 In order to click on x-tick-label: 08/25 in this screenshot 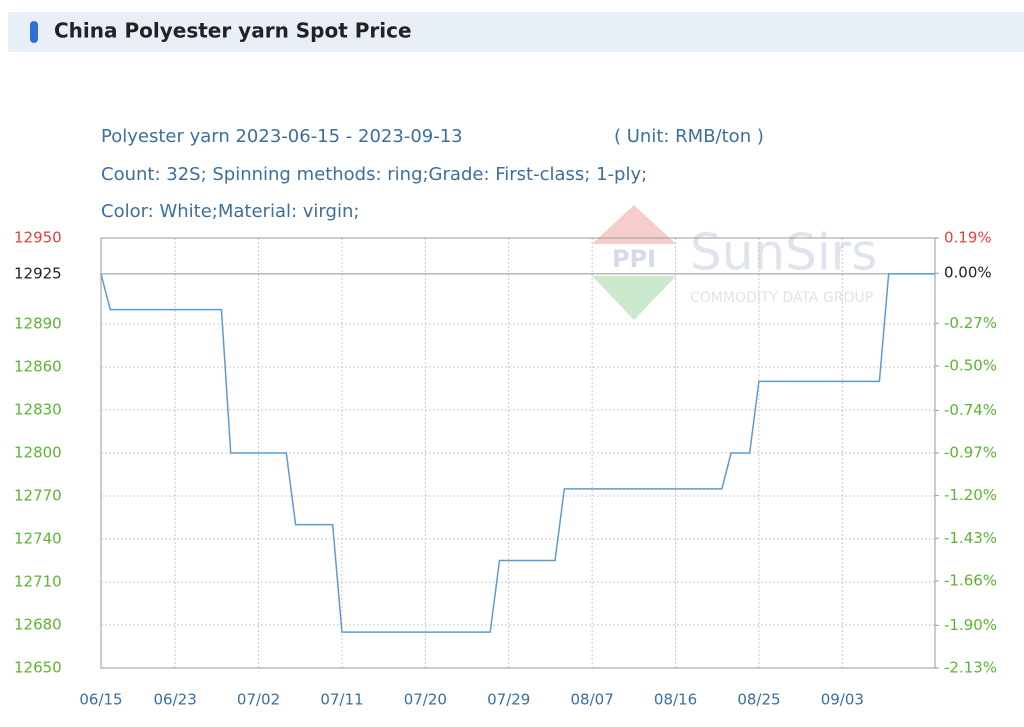, I will do `click(758, 700)`.